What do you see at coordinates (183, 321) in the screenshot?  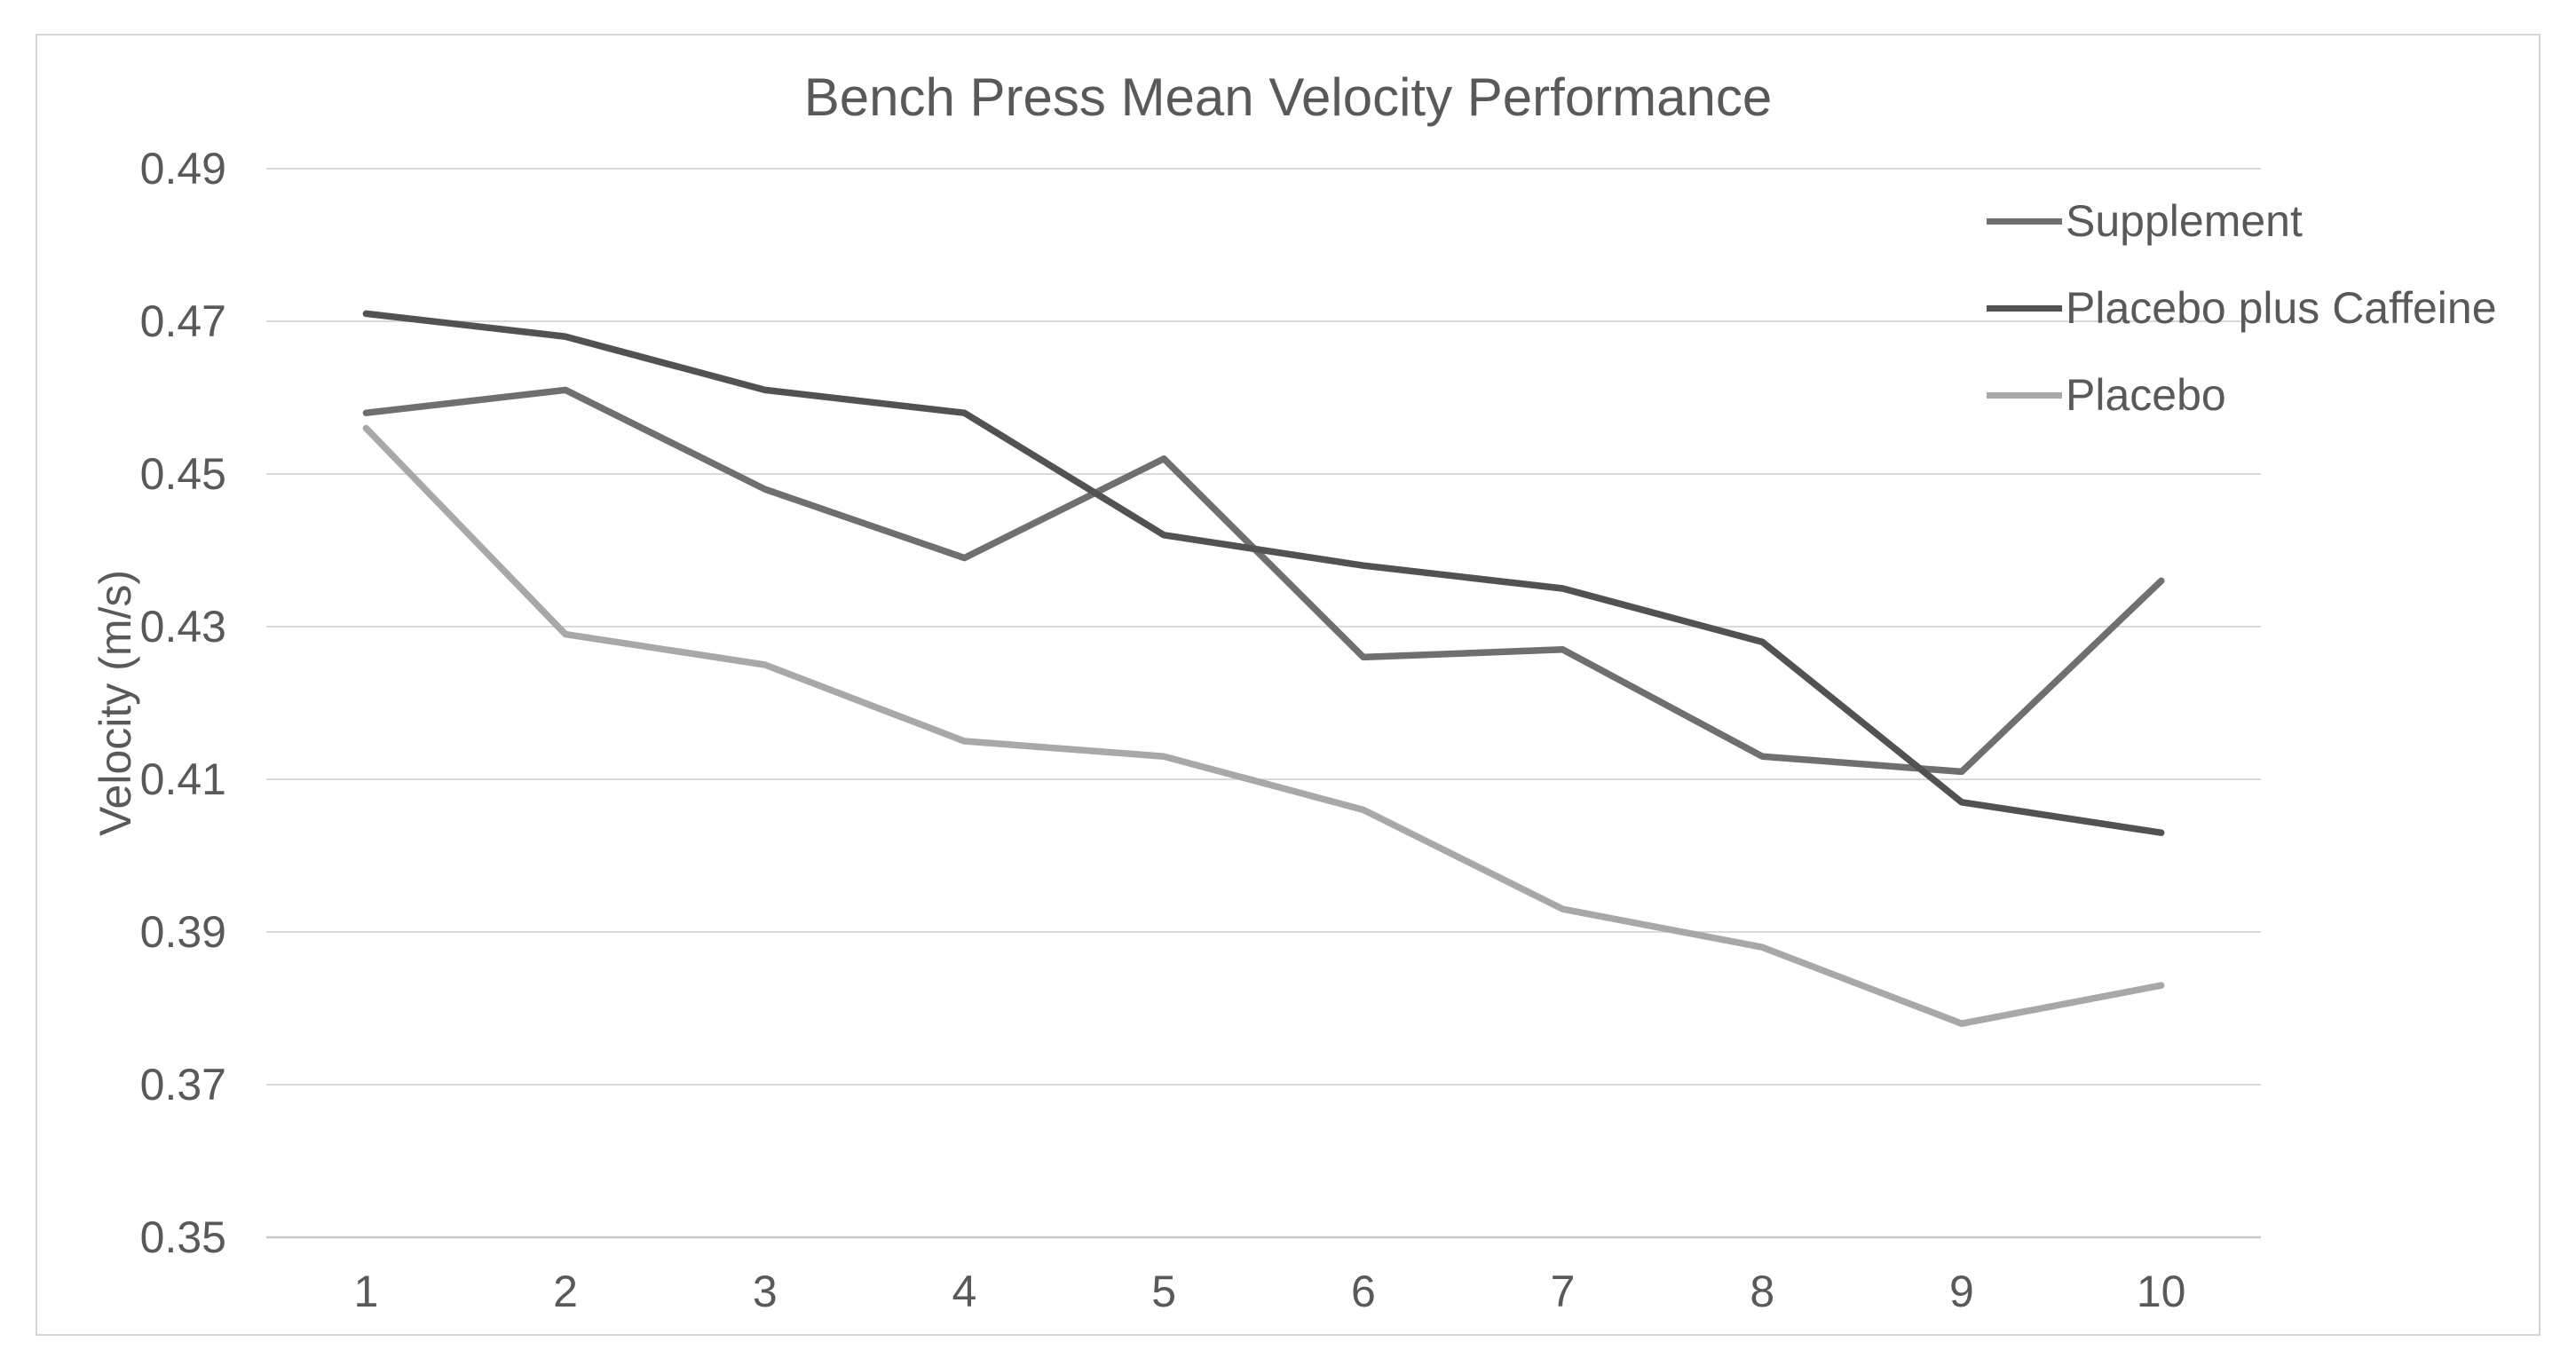 I see `y-tick-label: 0.47` at bounding box center [183, 321].